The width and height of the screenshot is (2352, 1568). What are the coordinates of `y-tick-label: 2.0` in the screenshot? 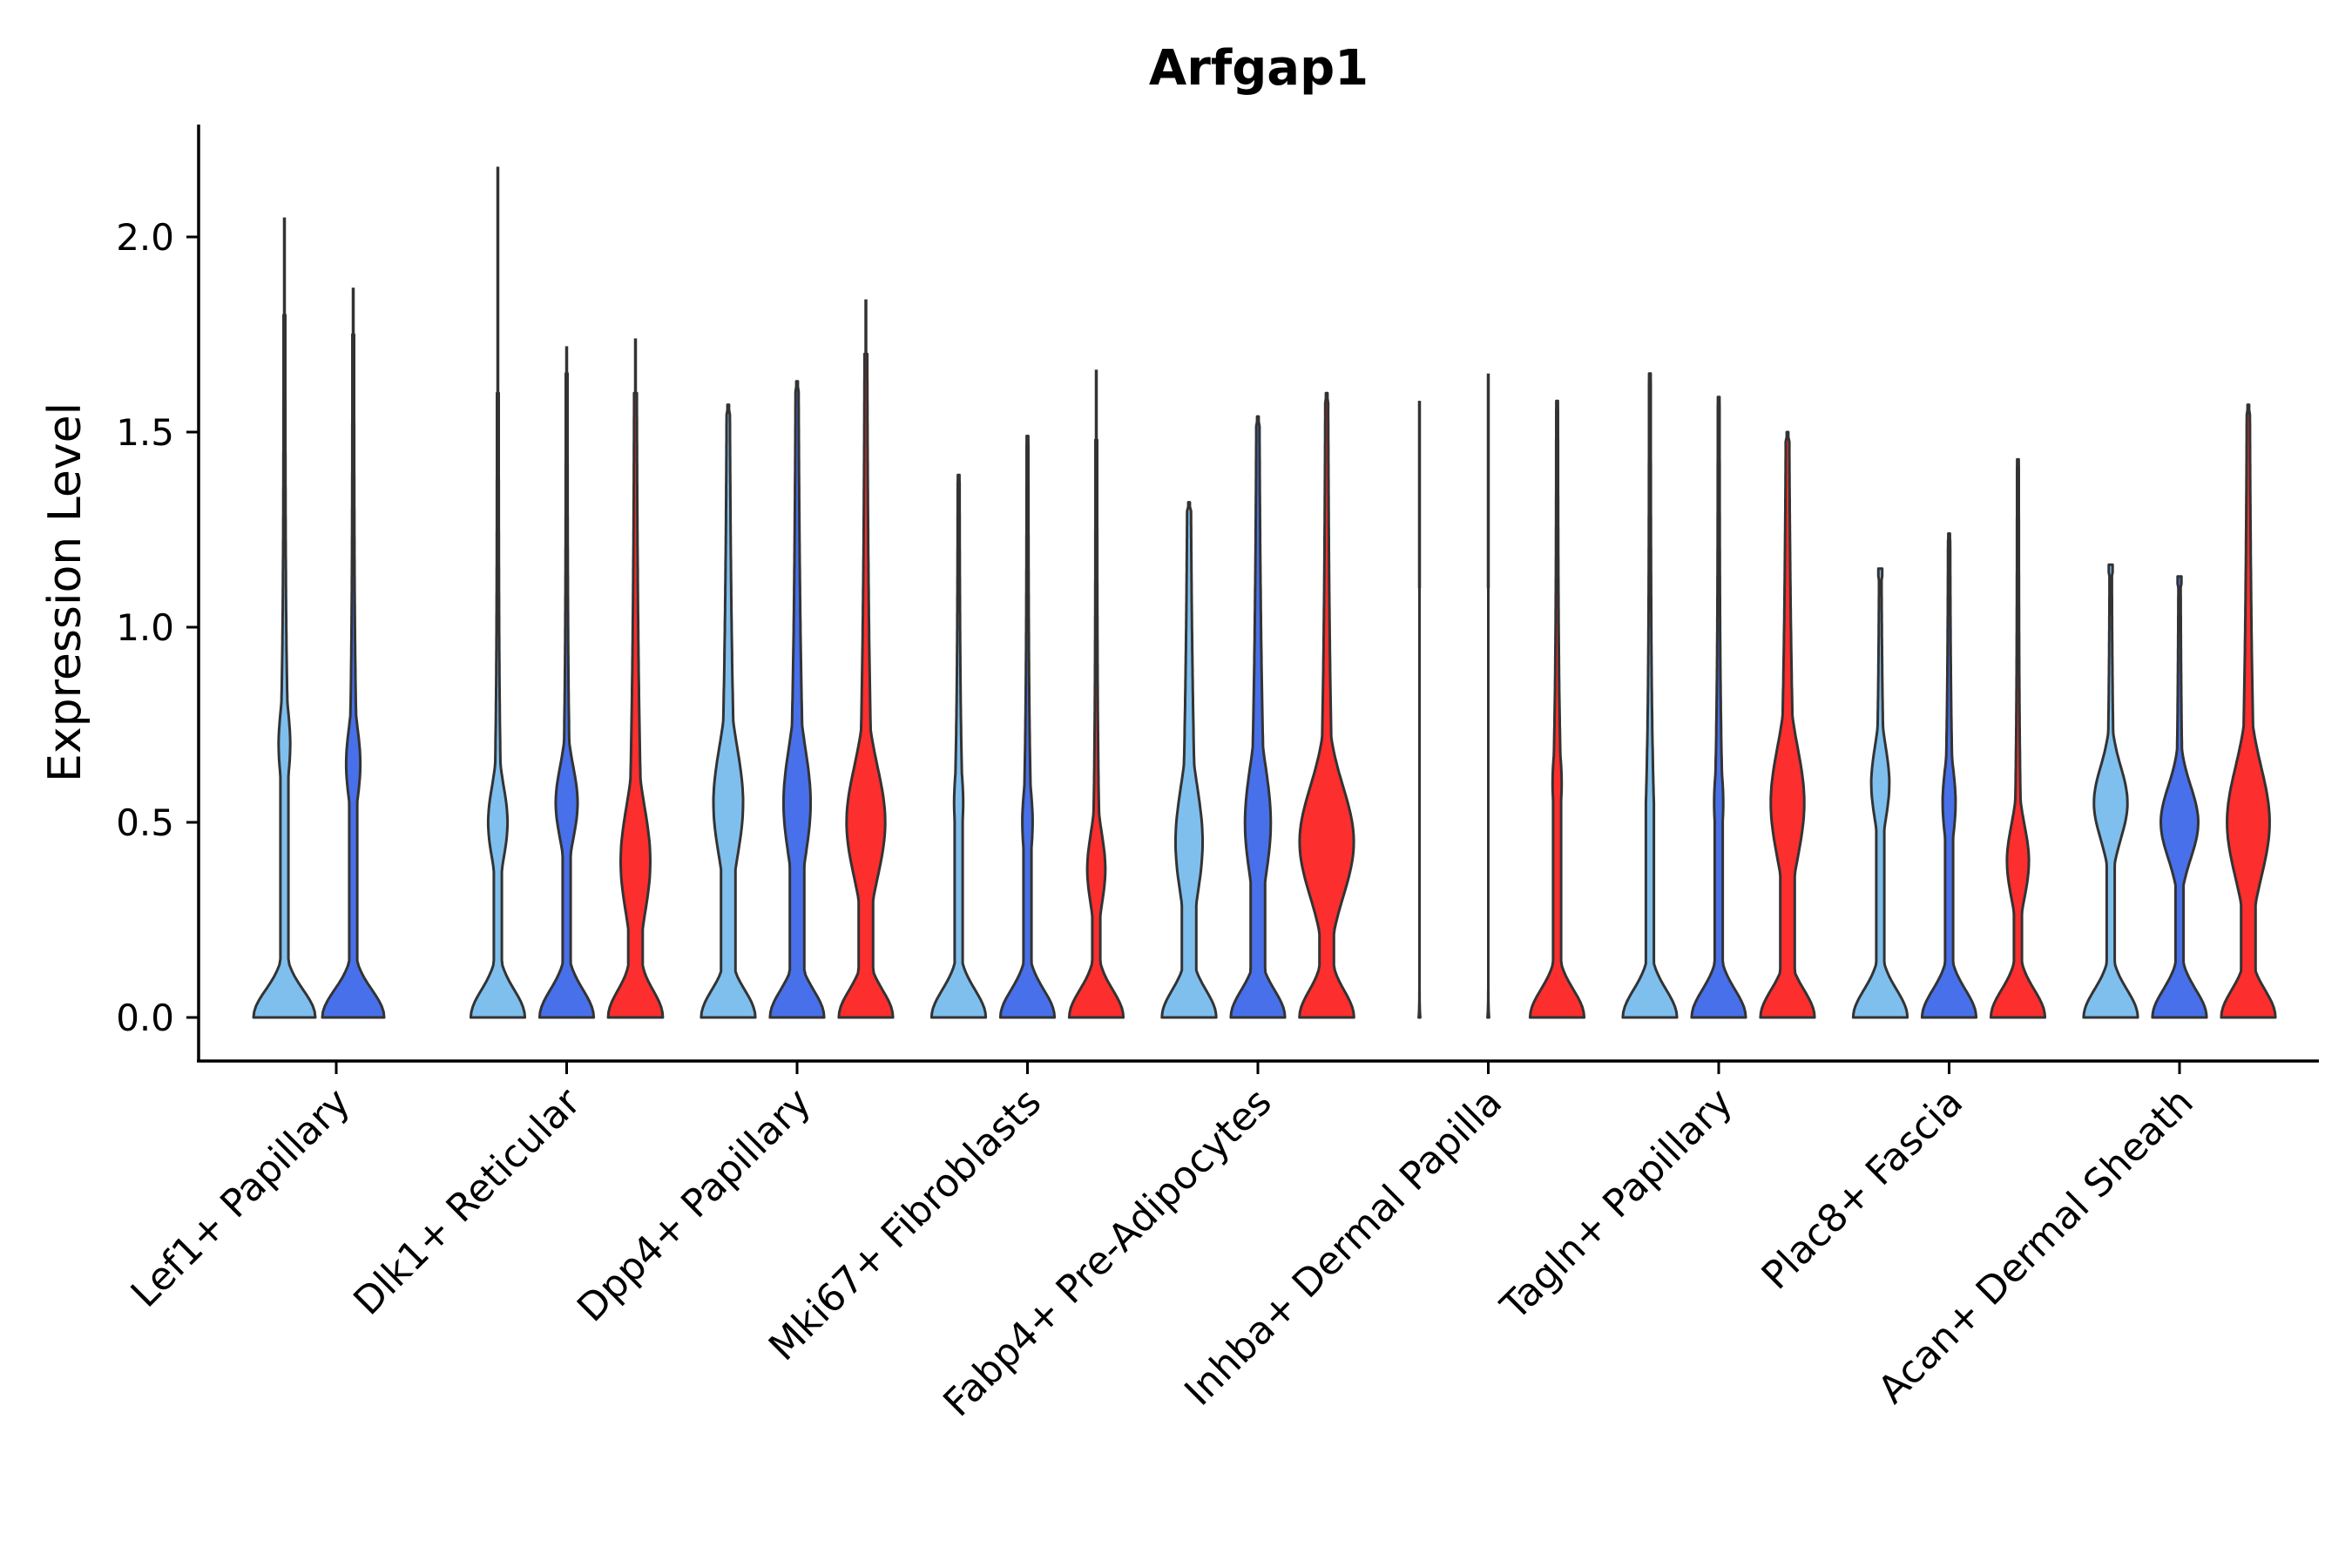 It's located at (145, 238).